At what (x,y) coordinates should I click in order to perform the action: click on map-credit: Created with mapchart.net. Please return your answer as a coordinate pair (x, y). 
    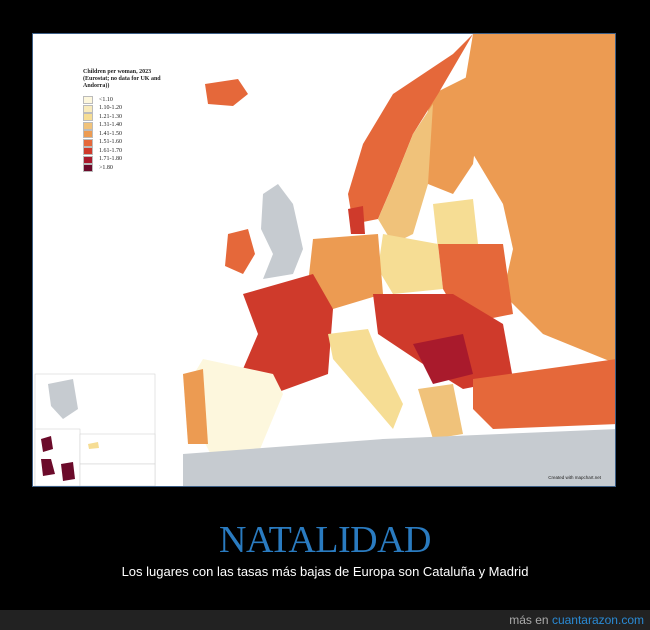
    Looking at the image, I should click on (574, 477).